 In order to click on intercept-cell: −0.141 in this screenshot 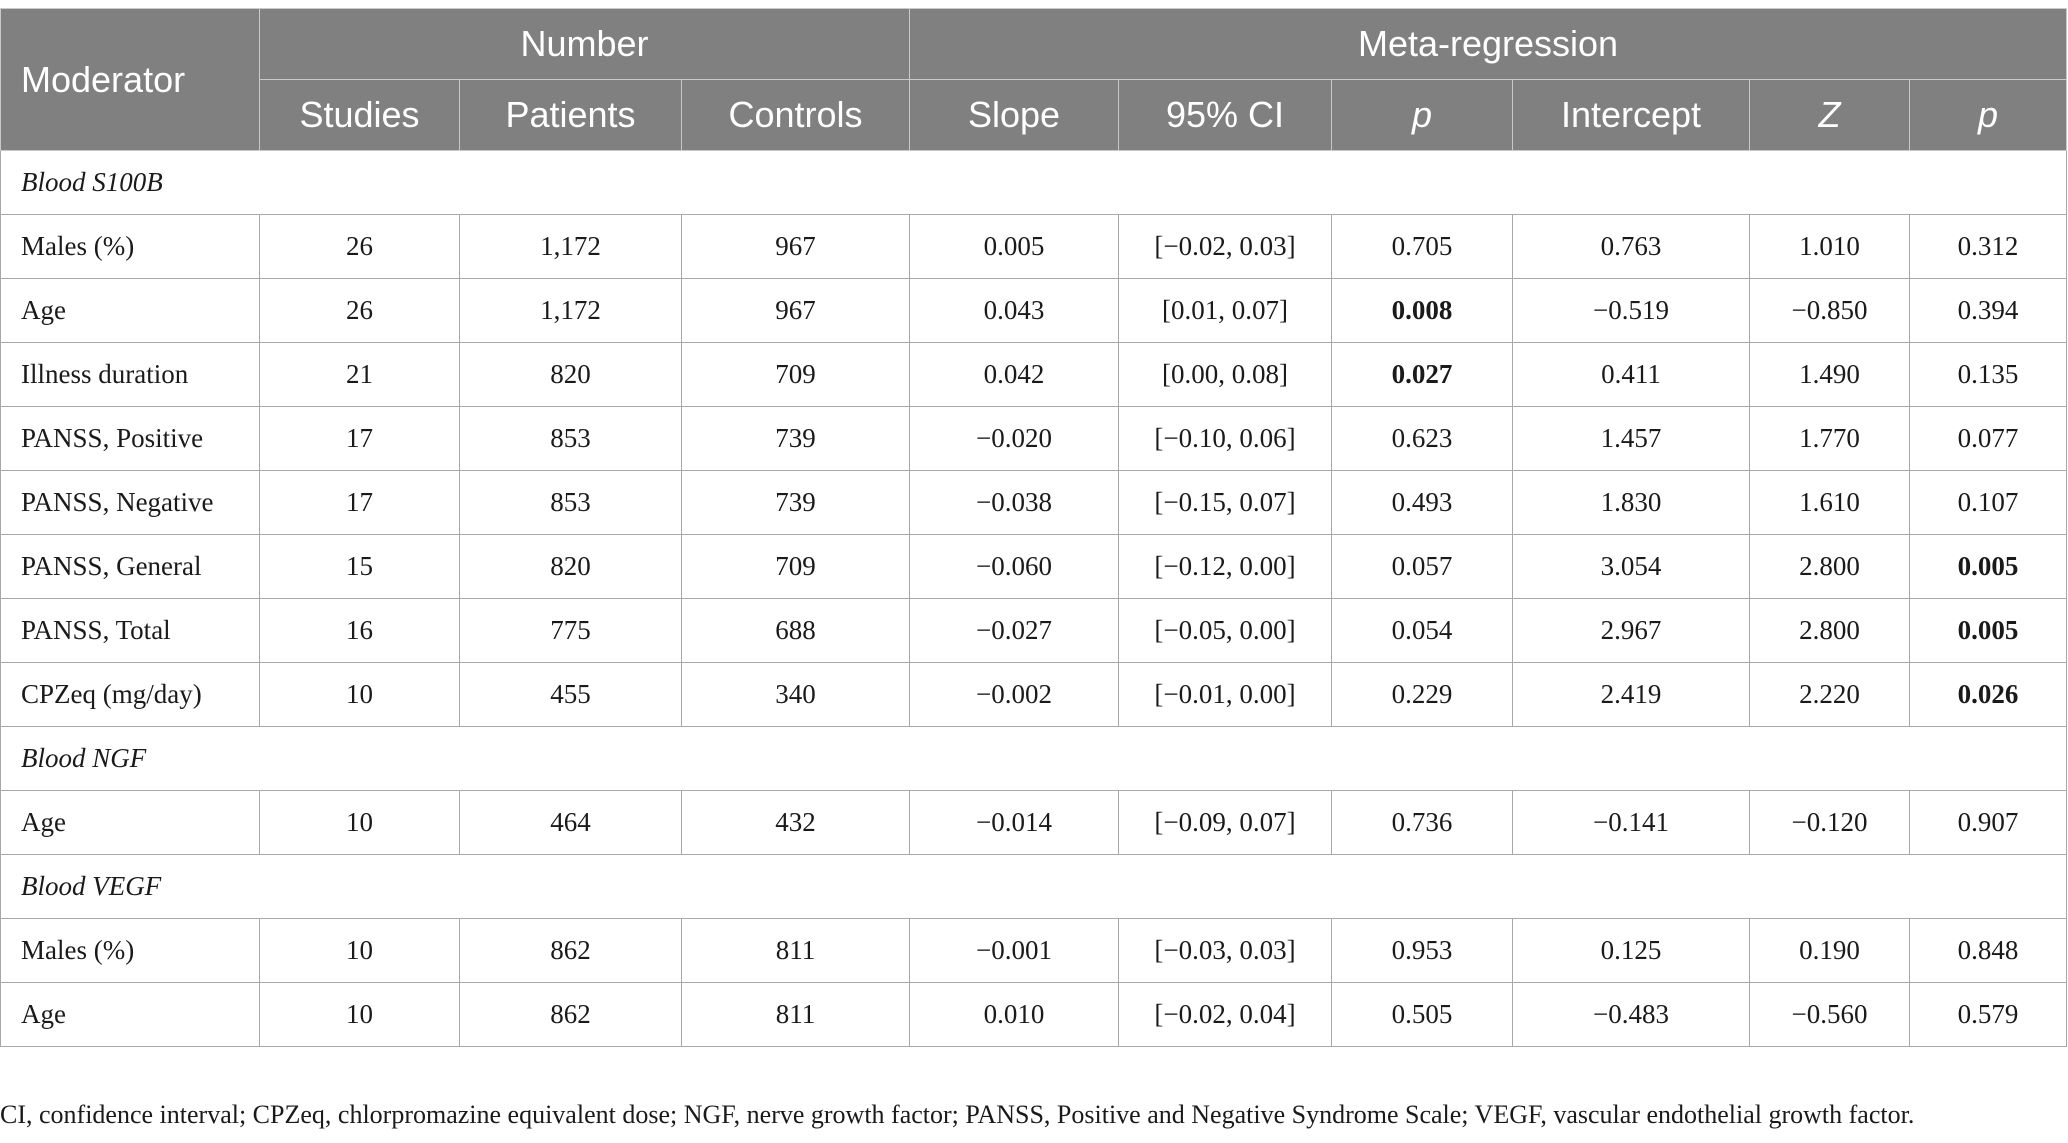, I will do `click(1631, 822)`.